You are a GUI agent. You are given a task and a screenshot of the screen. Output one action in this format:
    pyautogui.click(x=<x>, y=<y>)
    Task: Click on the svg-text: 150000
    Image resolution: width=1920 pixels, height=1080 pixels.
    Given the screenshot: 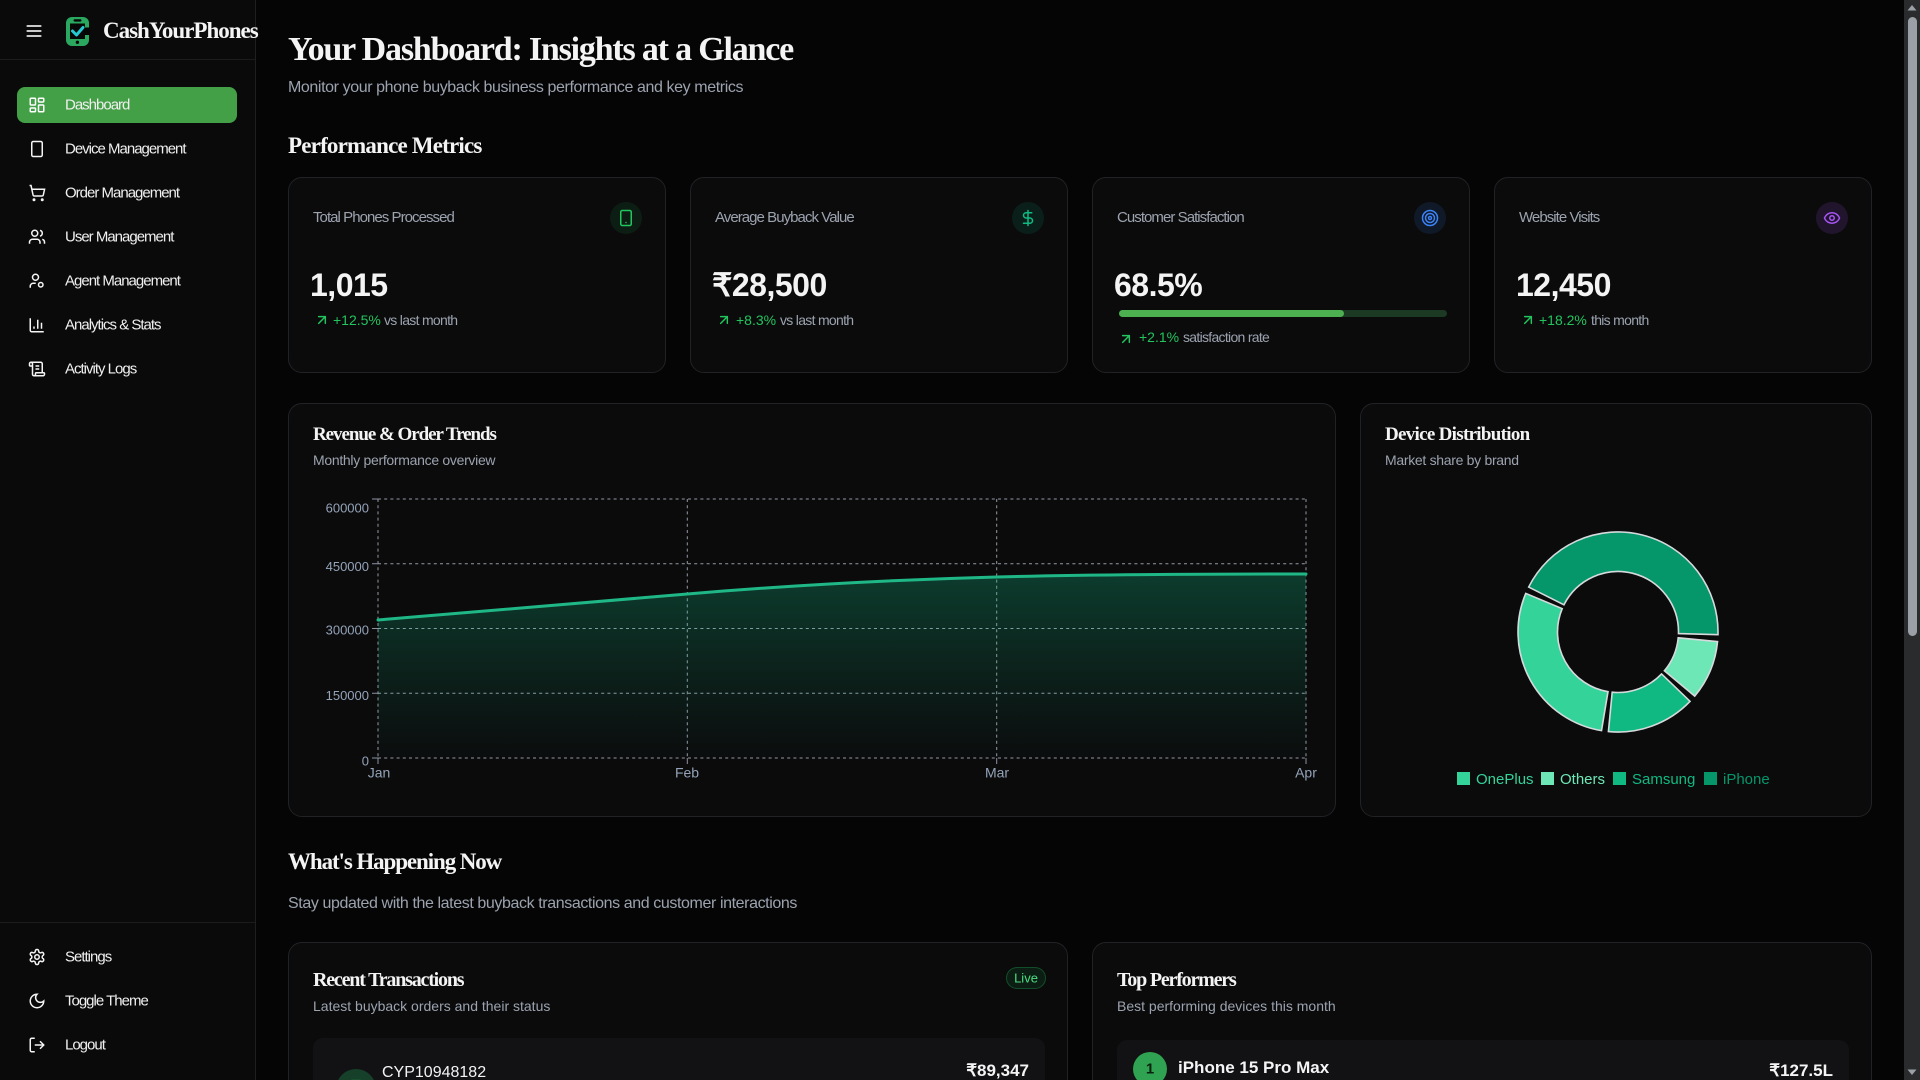 What is the action you would take?
    pyautogui.click(x=347, y=695)
    